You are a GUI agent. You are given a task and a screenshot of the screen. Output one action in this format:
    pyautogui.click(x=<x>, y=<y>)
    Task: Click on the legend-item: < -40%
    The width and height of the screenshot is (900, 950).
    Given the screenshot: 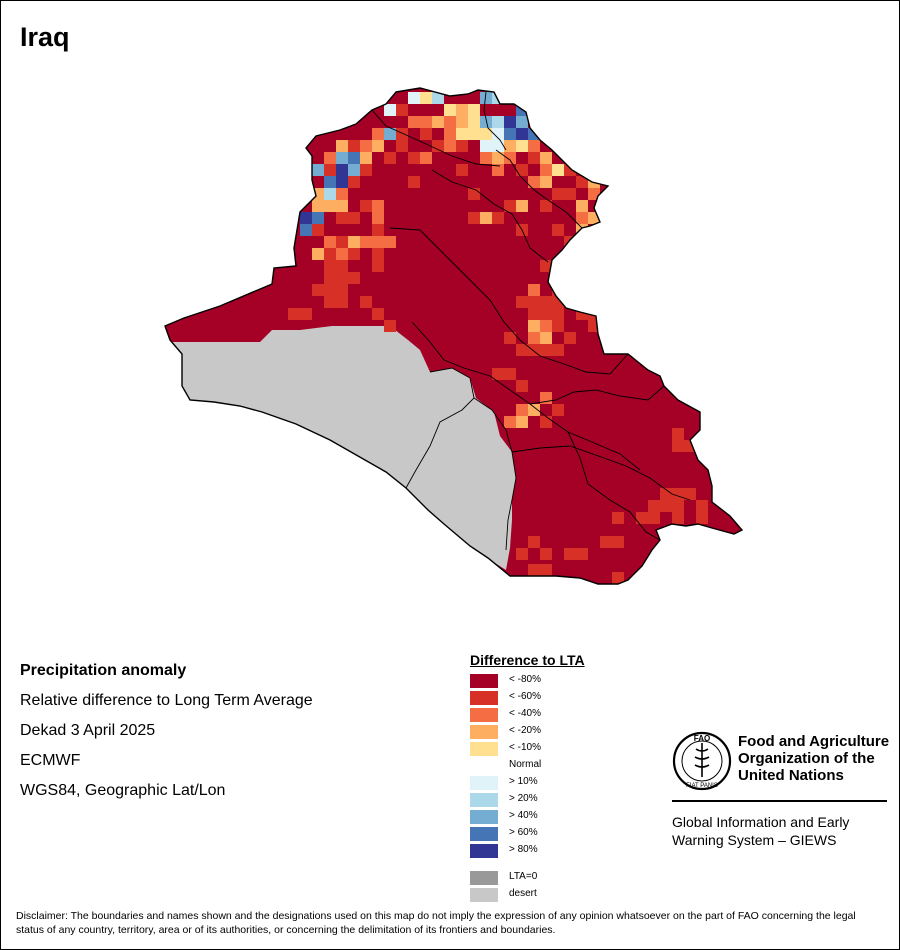 What is the action you would take?
    pyautogui.click(x=527, y=714)
    